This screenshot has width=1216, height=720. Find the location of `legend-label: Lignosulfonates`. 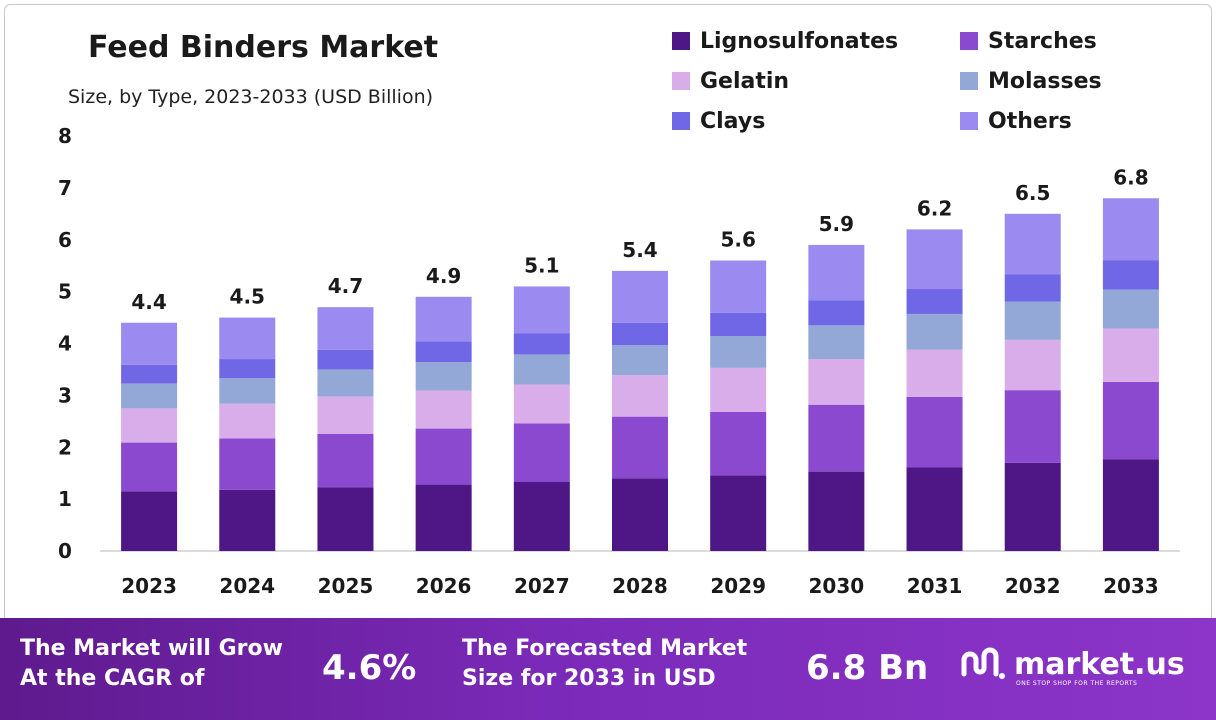

legend-label: Lignosulfonates is located at coordinates (799, 41).